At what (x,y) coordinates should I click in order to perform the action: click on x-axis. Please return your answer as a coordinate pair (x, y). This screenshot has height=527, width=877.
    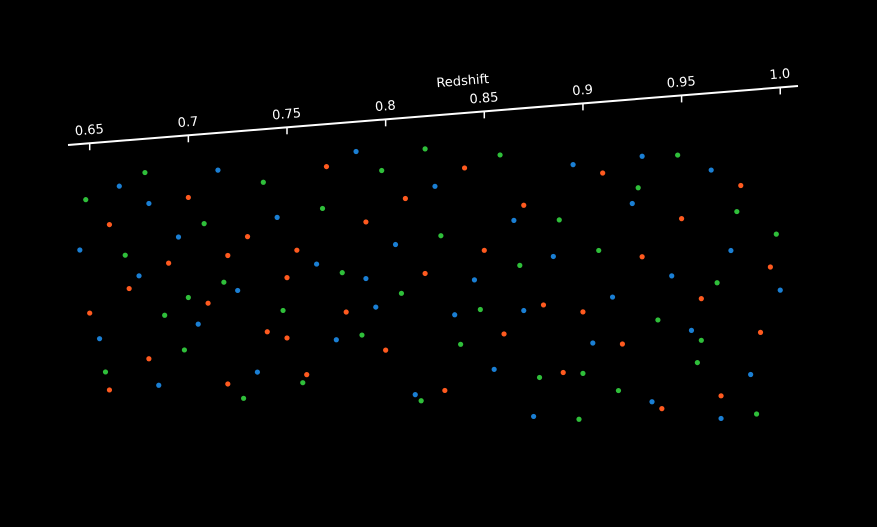
    Looking at the image, I should click on (433, 115).